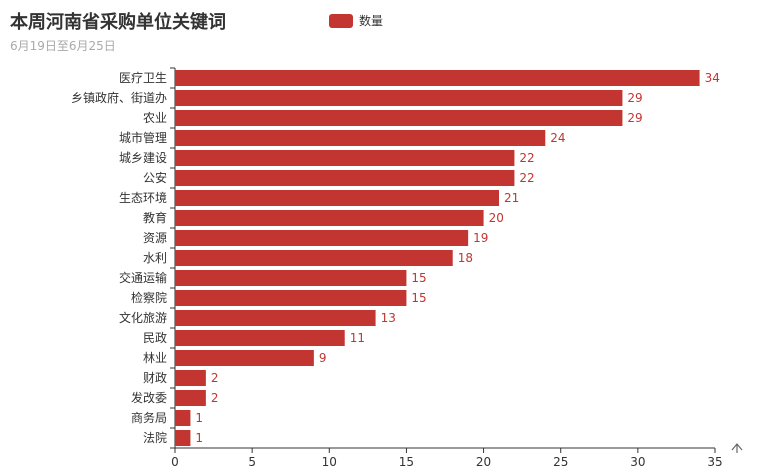 The height and width of the screenshot is (476, 760). Describe the element at coordinates (155, 258) in the screenshot. I see `category-label: 水利` at that location.